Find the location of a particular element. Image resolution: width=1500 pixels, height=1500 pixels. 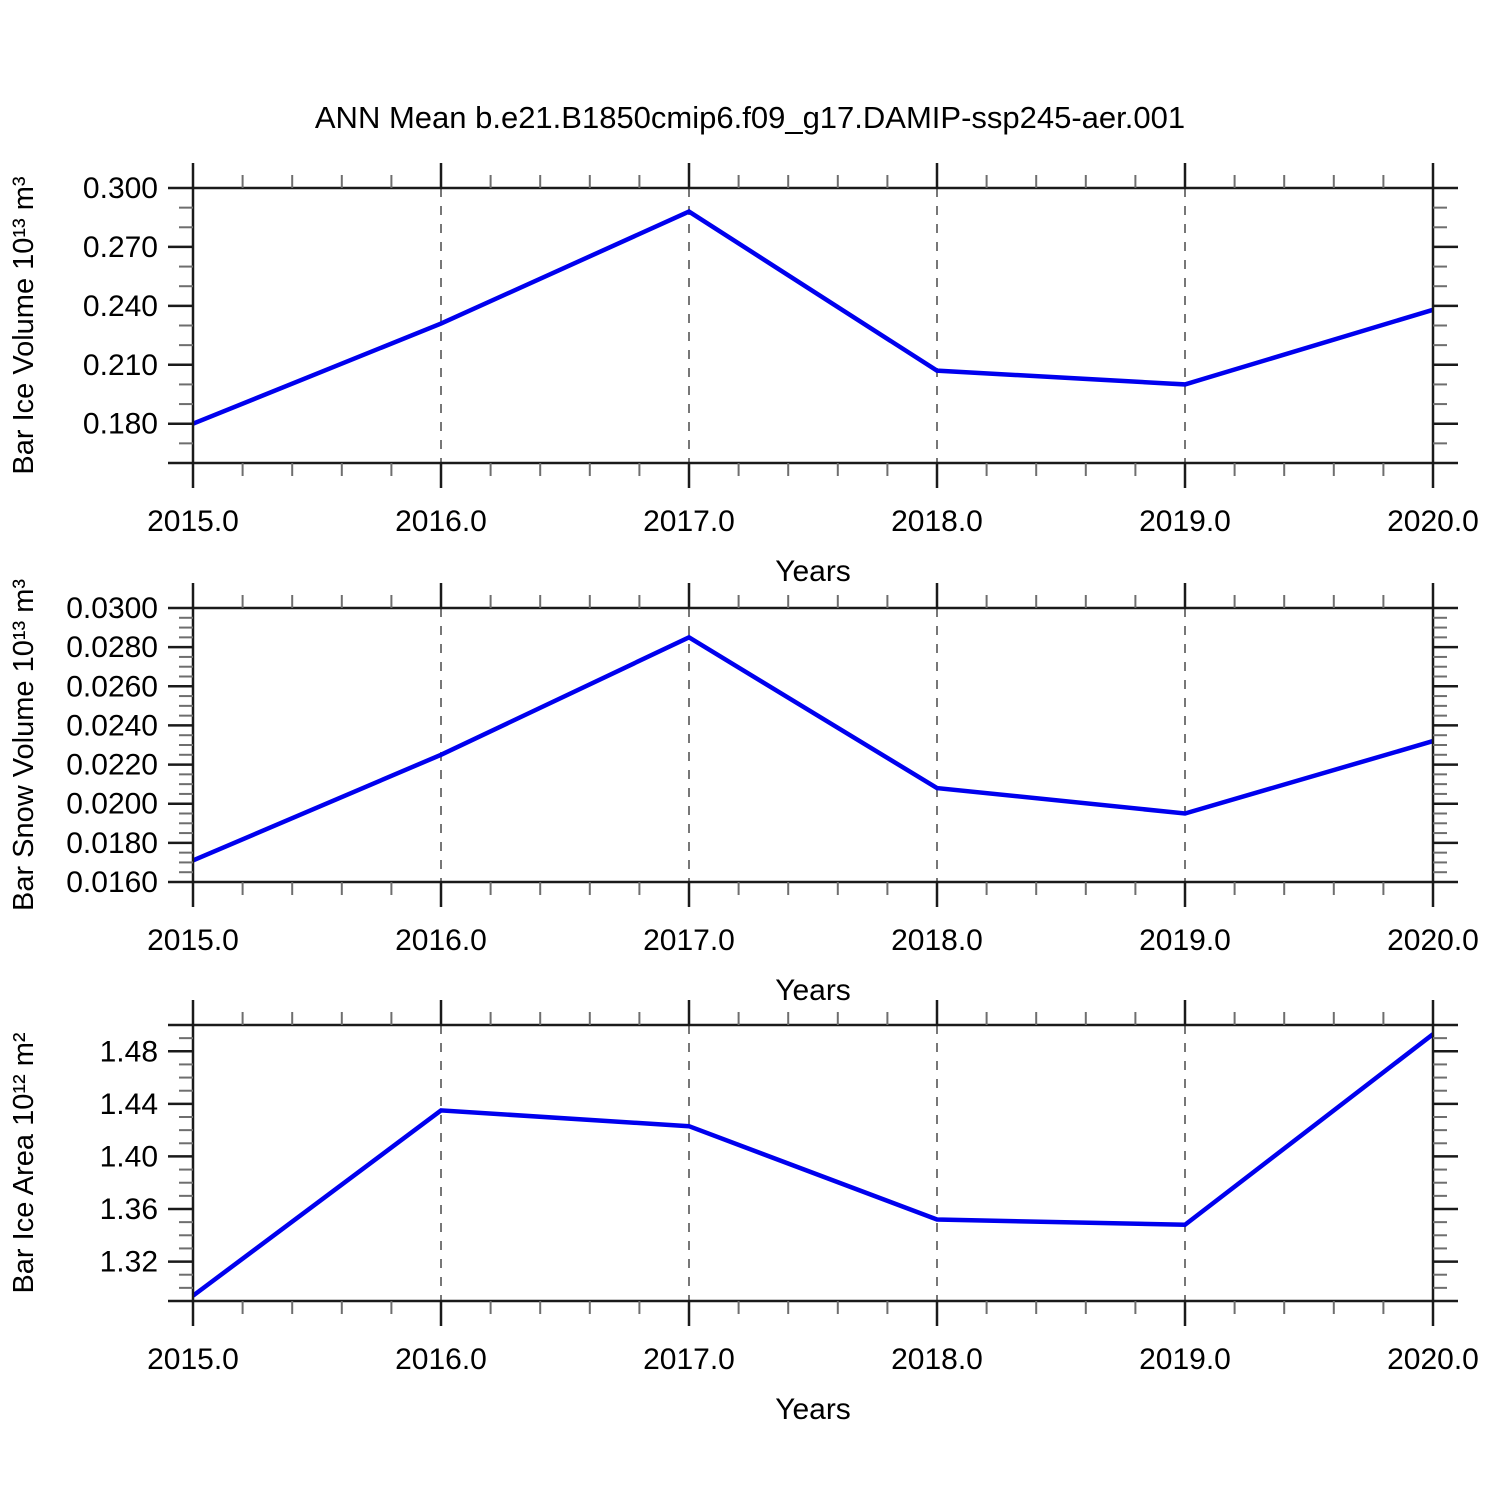

y-tick-label: 1.44 is located at coordinates (129, 1104).